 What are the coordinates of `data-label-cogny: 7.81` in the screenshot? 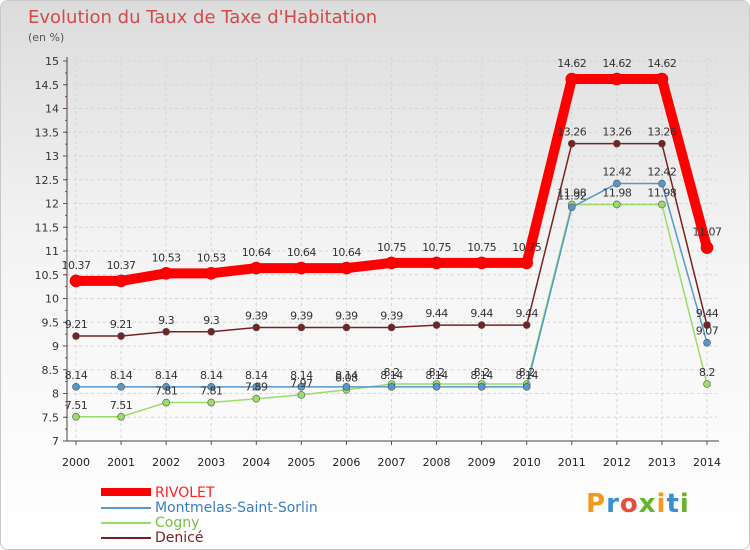 It's located at (166, 391).